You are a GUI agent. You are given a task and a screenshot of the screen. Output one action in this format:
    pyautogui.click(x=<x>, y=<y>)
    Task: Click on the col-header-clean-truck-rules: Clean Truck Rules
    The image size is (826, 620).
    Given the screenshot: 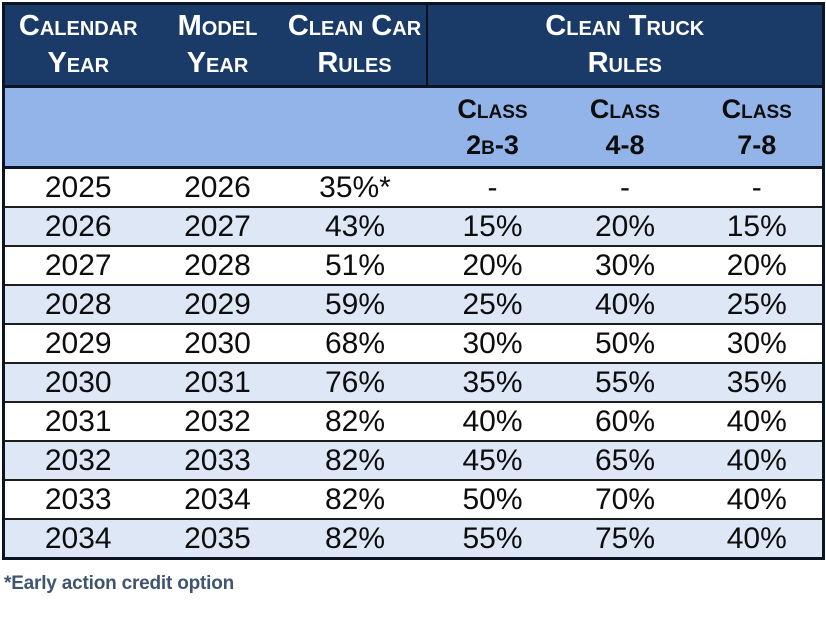 What is the action you would take?
    pyautogui.click(x=624, y=45)
    